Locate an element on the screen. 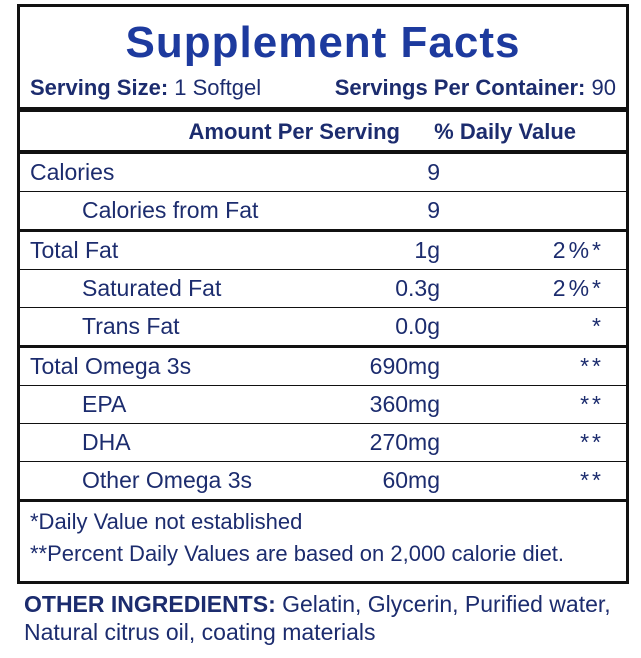 The height and width of the screenshot is (658, 641). nutrient-row: Trans Fat 0.0g * is located at coordinates (323, 328).